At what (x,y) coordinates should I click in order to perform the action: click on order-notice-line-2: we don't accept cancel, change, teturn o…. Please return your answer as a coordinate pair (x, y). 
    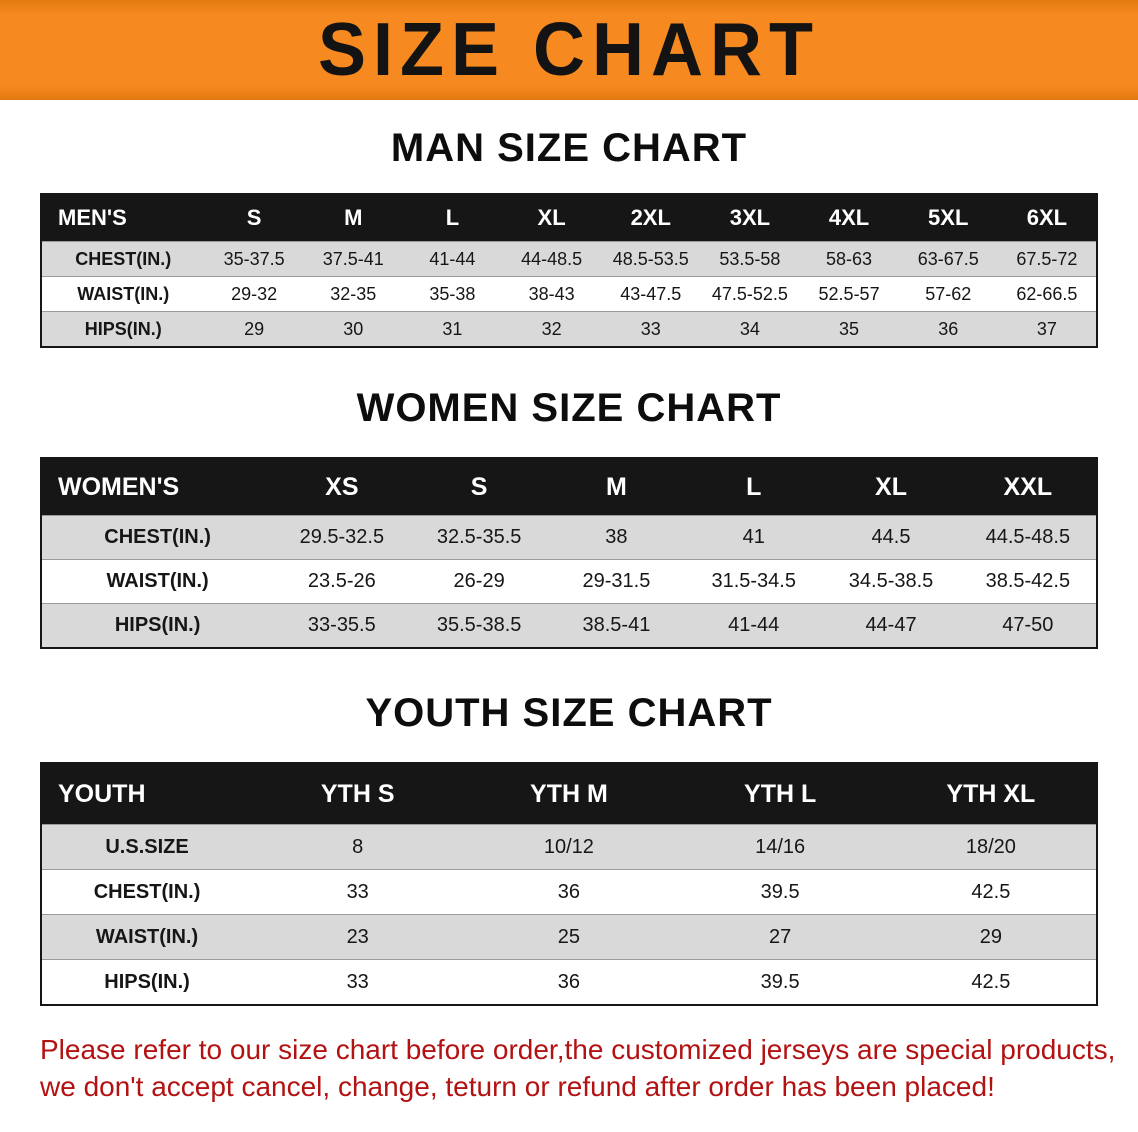
    Looking at the image, I should click on (517, 1086).